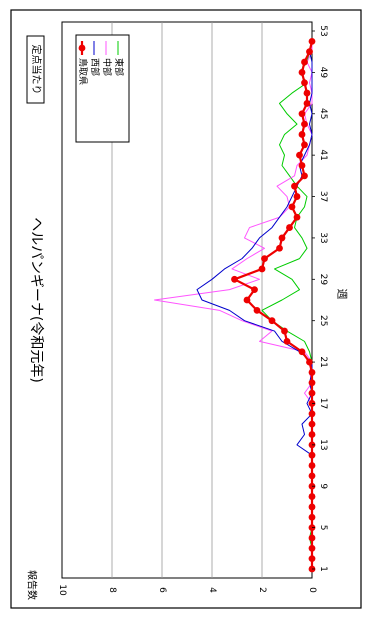 This screenshot has height=617, width=366. I want to click on y-tick-label: 2, so click(262, 590).